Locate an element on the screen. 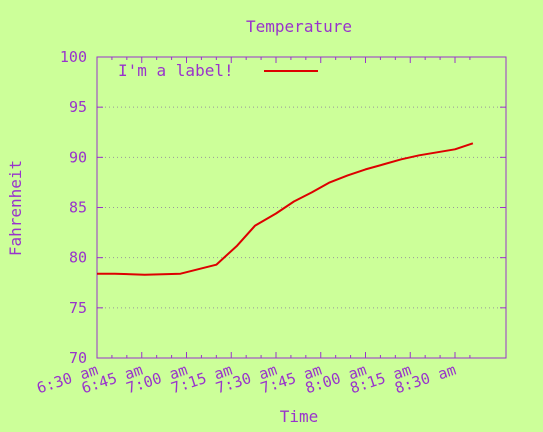 This screenshot has width=543, height=432. y-axis-label: Fahrenheit is located at coordinates (15, 208).